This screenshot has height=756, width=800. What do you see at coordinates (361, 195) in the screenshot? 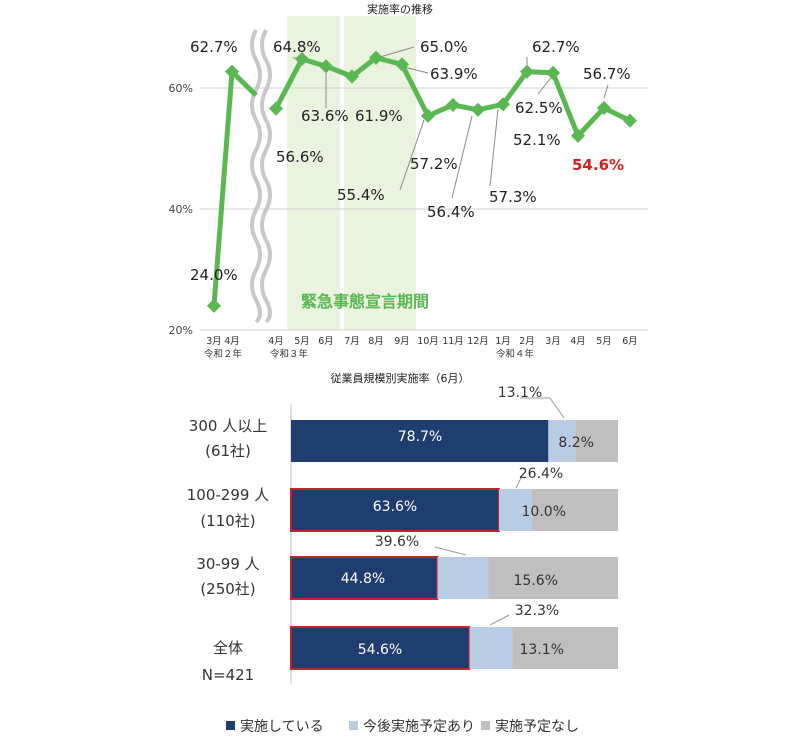
I see `data-label: 55.4%` at bounding box center [361, 195].